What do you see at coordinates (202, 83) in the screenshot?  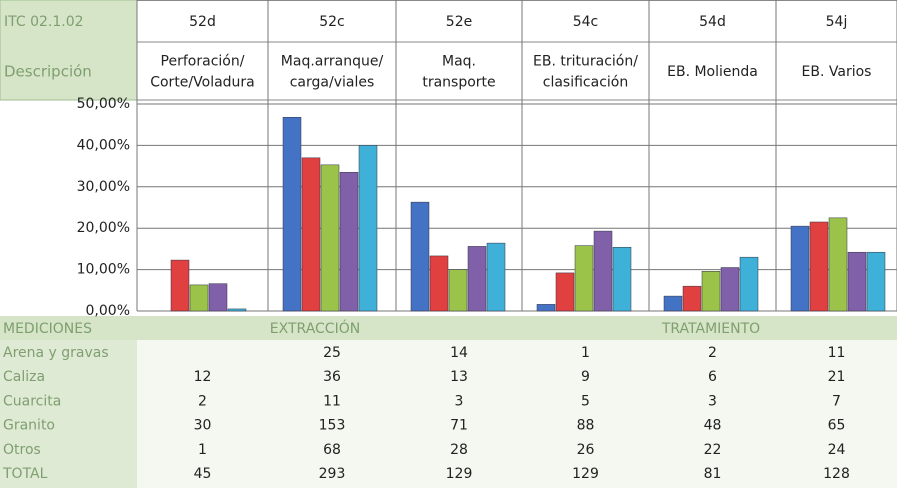 I see `category-description: Corte/Voladura` at bounding box center [202, 83].